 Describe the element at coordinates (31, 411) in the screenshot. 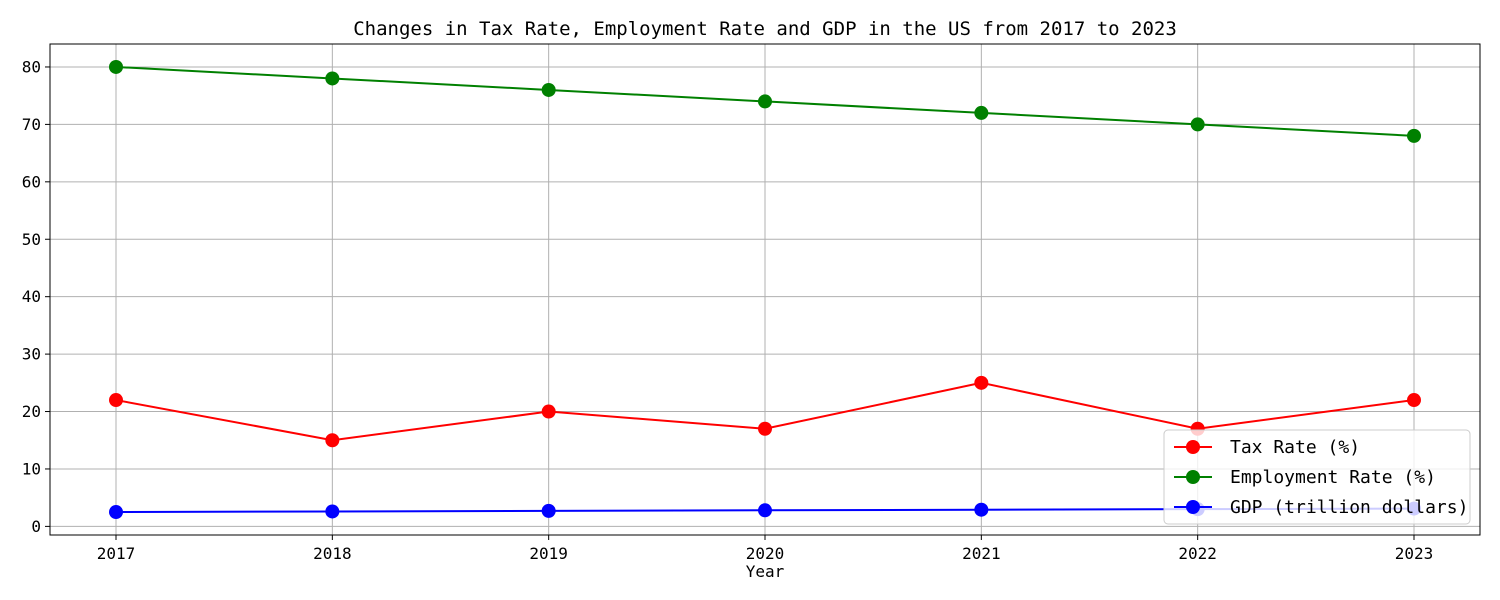

I see `y-tick-label: 20` at that location.